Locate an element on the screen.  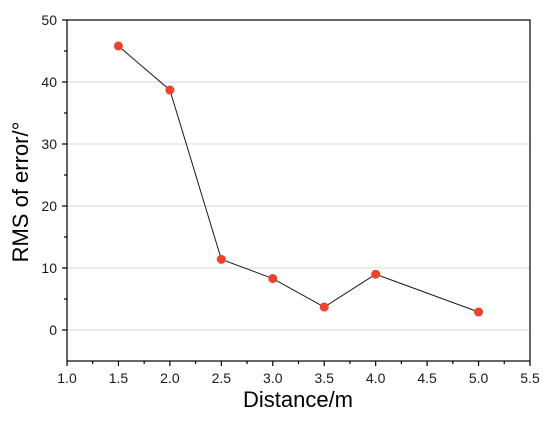
x-tick-label-7: 4.5 is located at coordinates (427, 378).